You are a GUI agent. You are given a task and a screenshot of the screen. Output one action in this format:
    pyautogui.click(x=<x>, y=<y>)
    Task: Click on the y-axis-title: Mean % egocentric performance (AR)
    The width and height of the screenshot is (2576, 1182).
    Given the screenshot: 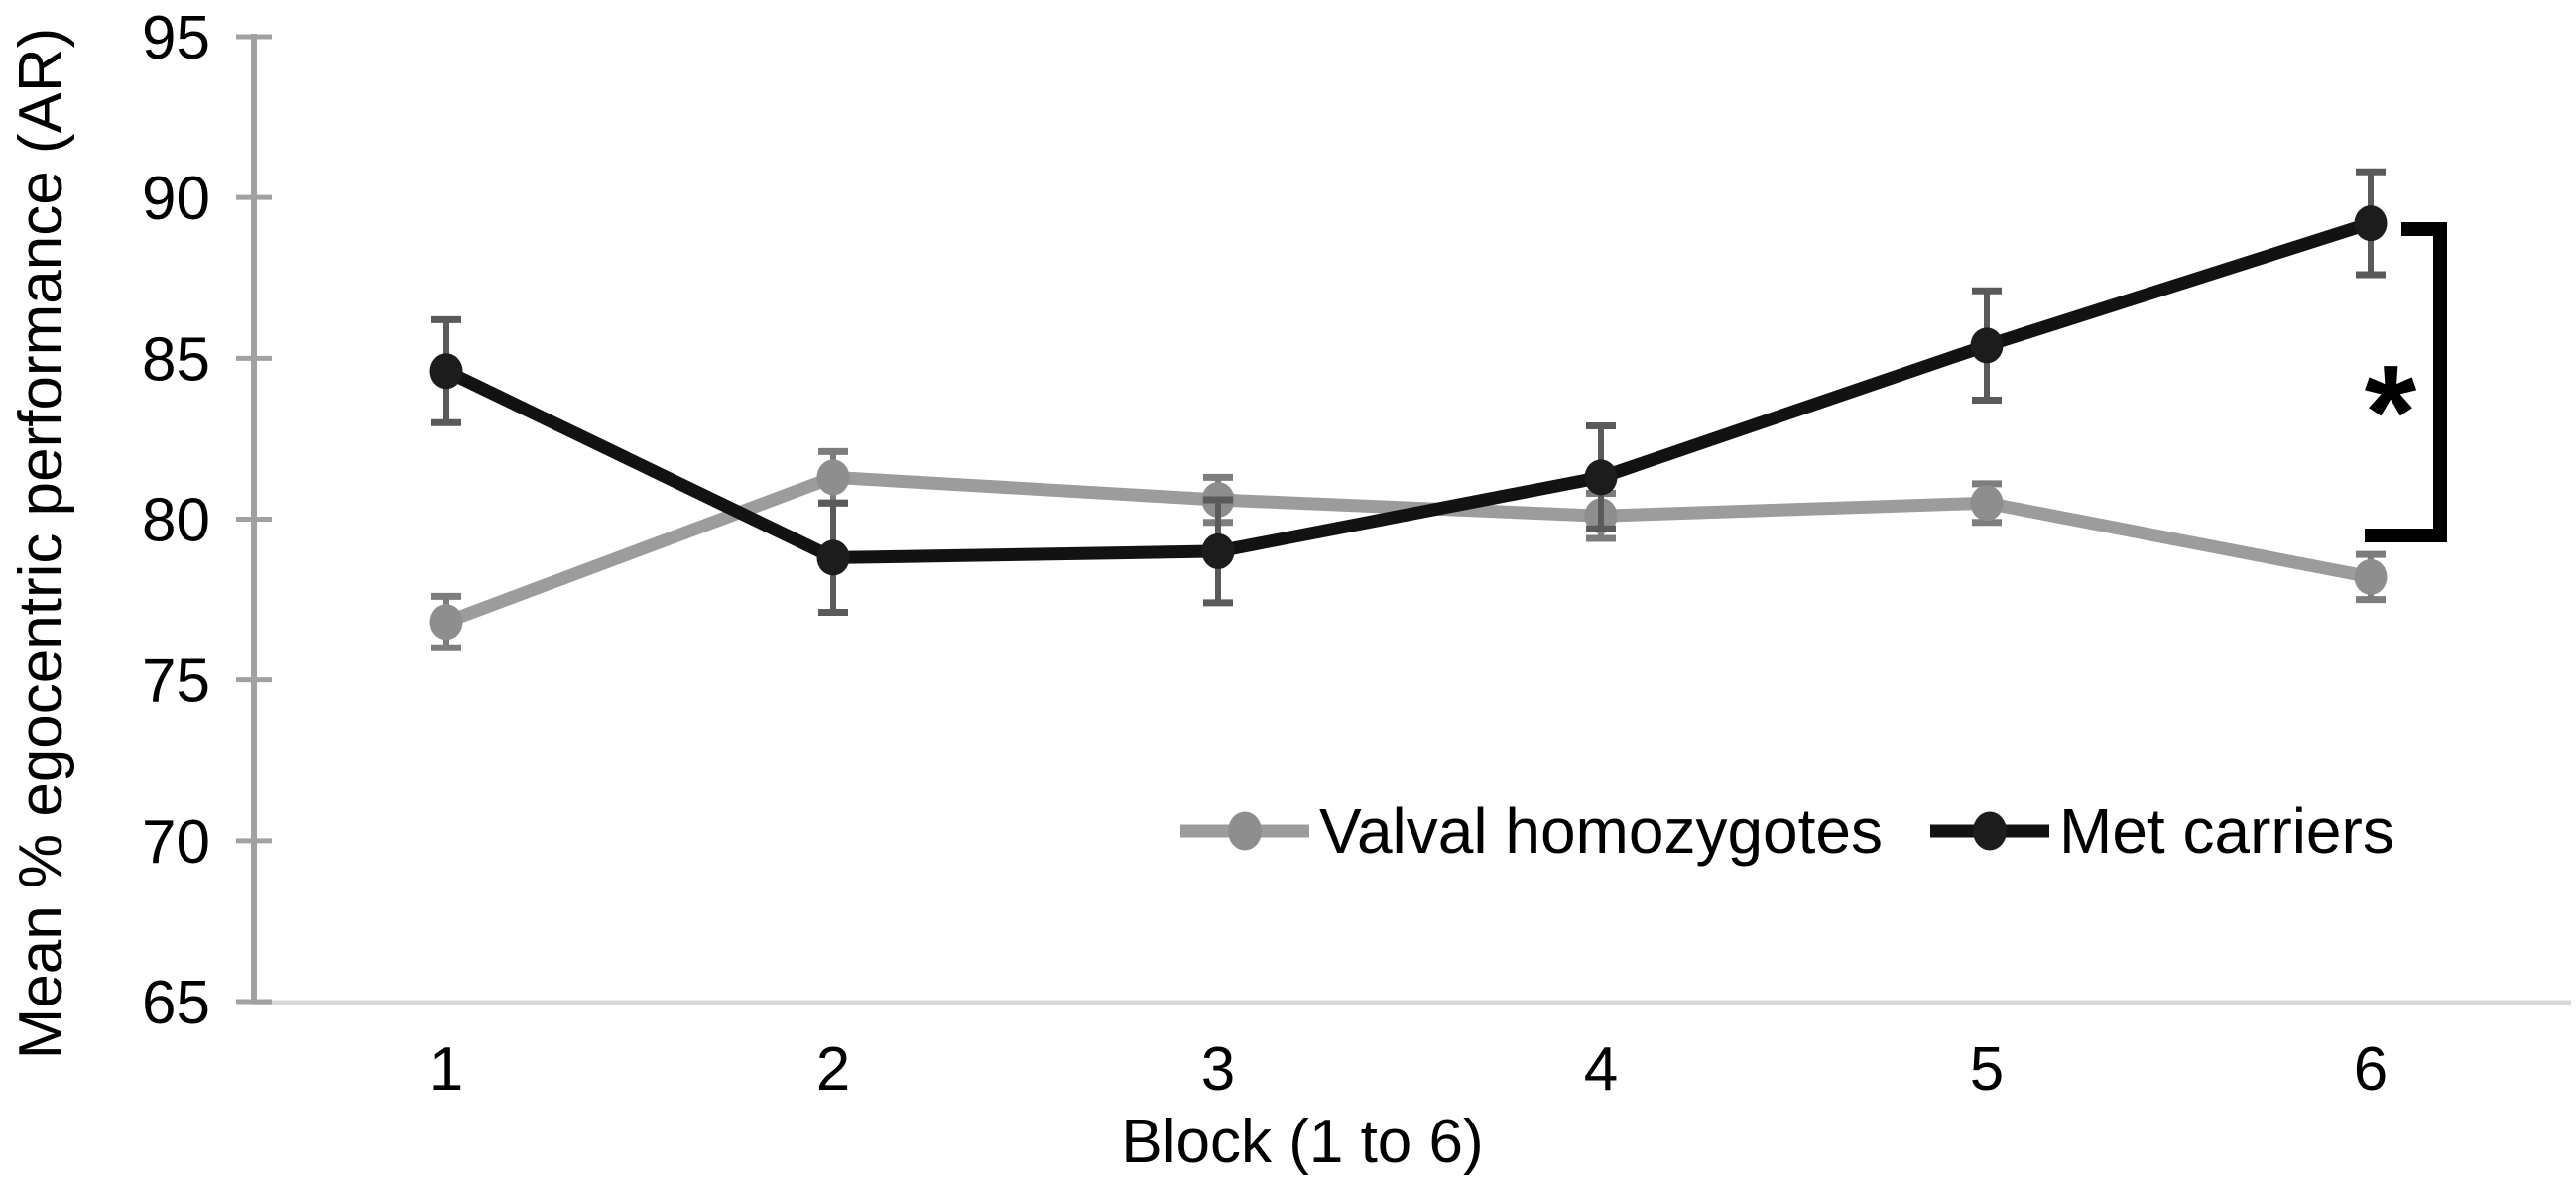 What is the action you would take?
    pyautogui.click(x=41, y=544)
    